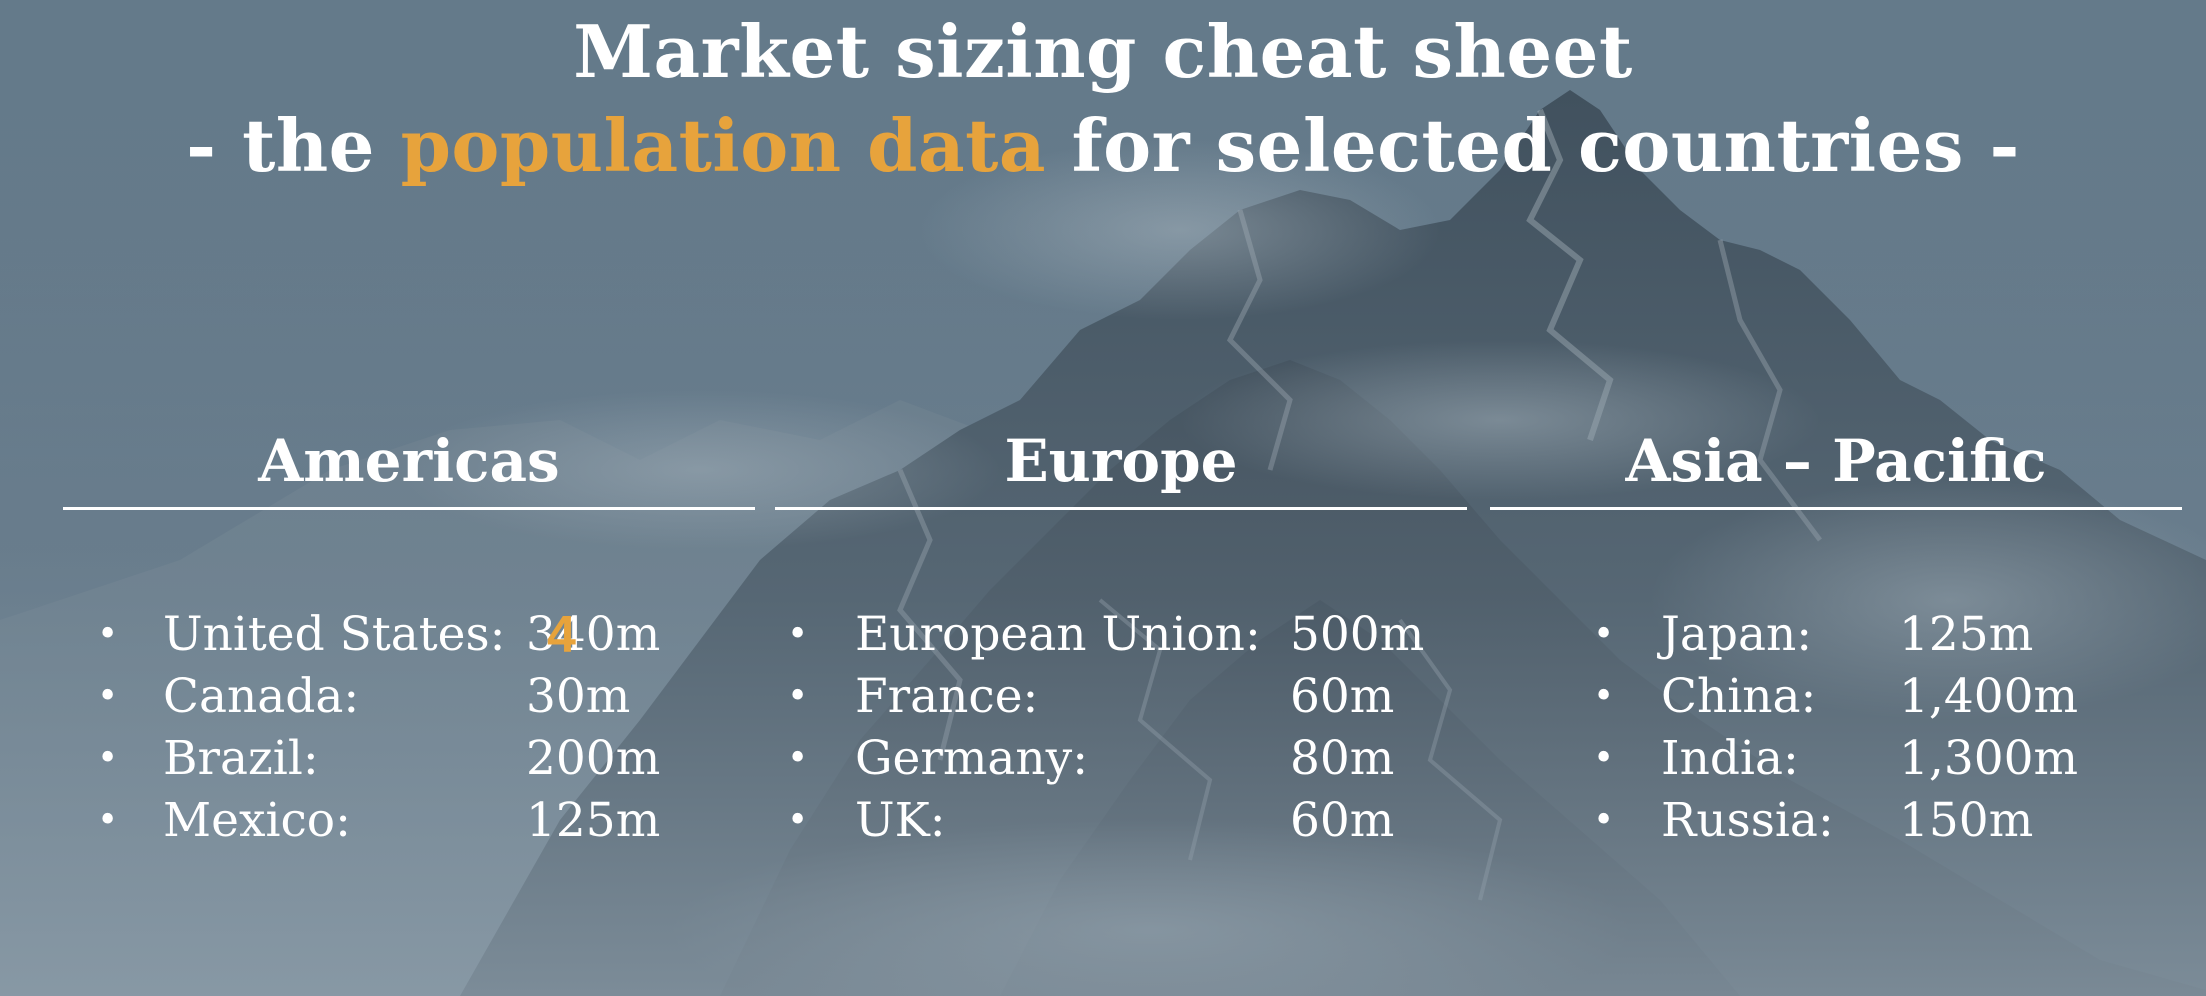 This screenshot has height=996, width=2206. I want to click on country-name: Brazil:, so click(241, 758).